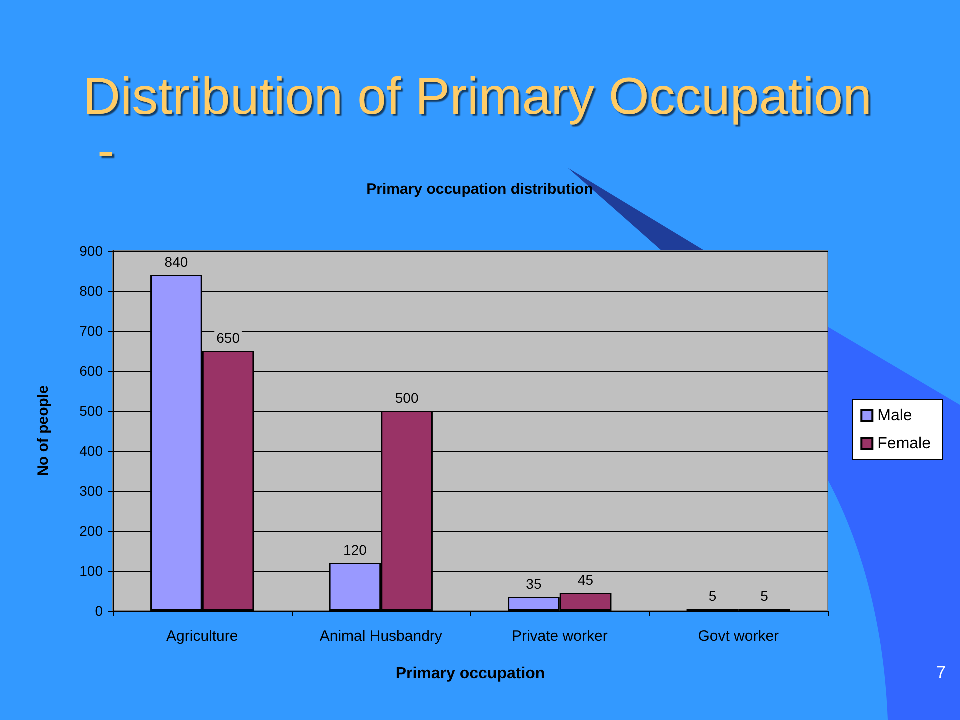 This screenshot has height=720, width=960. What do you see at coordinates (941, 672) in the screenshot?
I see `text: 7` at bounding box center [941, 672].